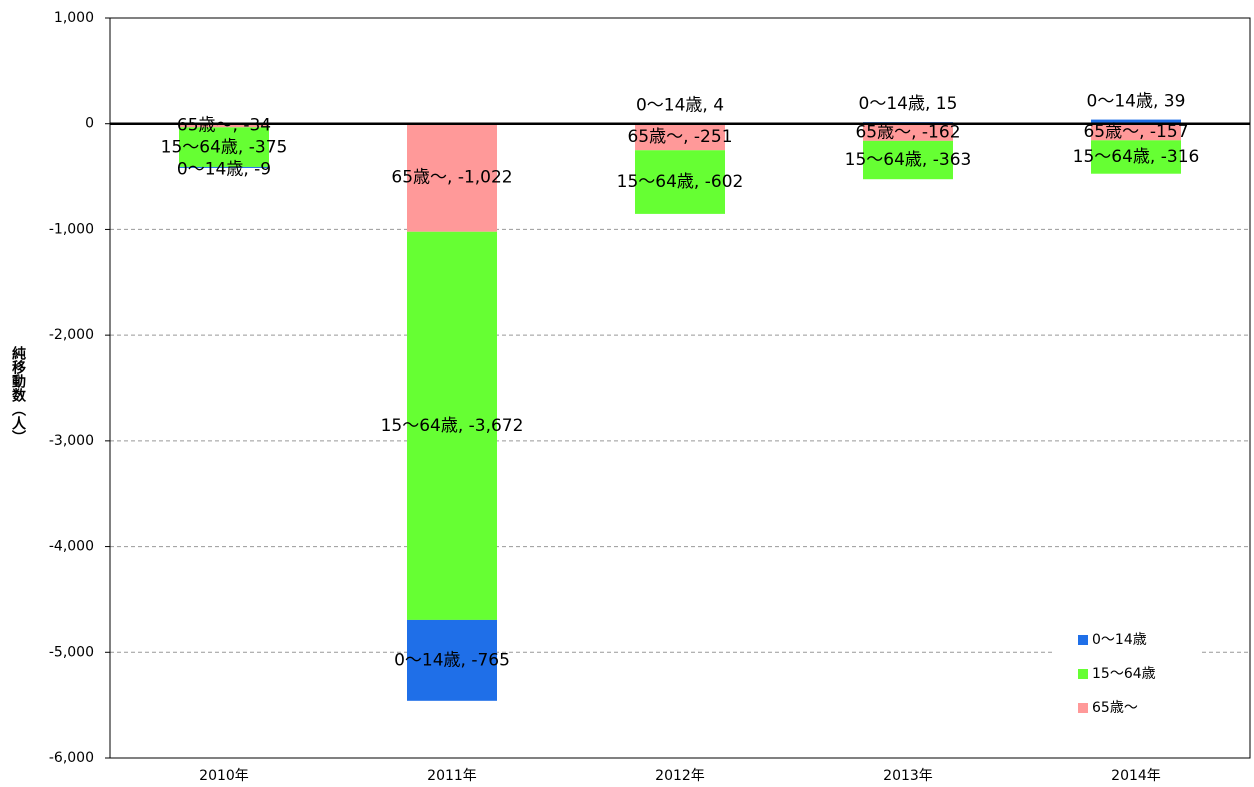 The width and height of the screenshot is (1254, 787). I want to click on data-label: 0～14歳, 15, so click(908, 104).